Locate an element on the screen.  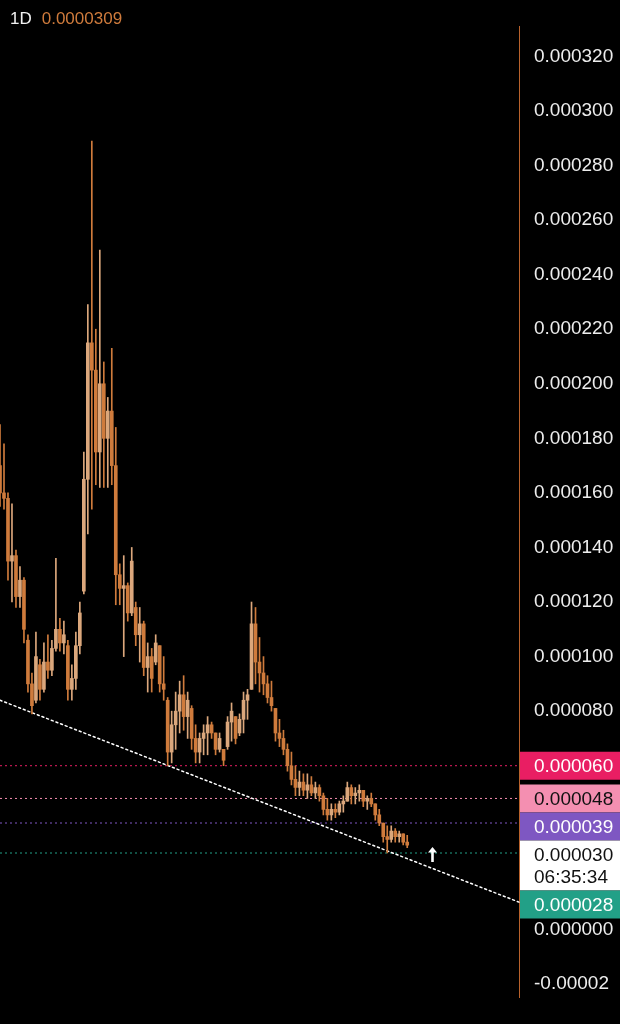
y-tick-label: 0.000280 is located at coordinates (574, 164).